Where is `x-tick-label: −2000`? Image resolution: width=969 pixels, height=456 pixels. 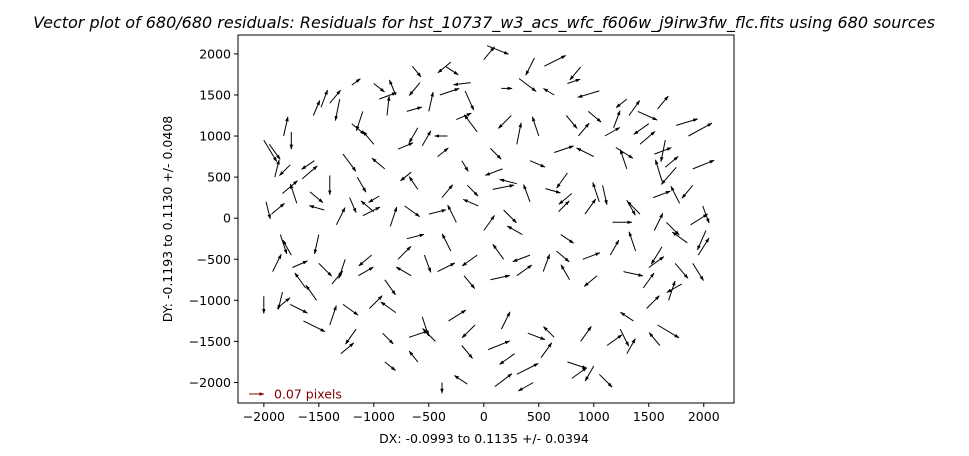 x-tick-label: −2000 is located at coordinates (264, 416).